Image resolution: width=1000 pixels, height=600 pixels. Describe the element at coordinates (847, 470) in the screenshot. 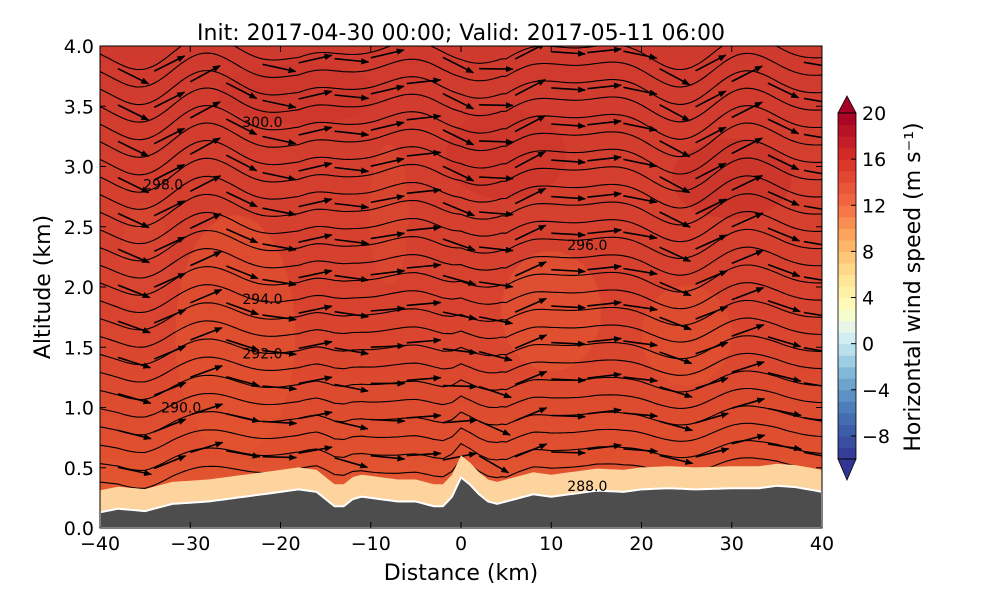

I see `colorbar-extend-min` at that location.